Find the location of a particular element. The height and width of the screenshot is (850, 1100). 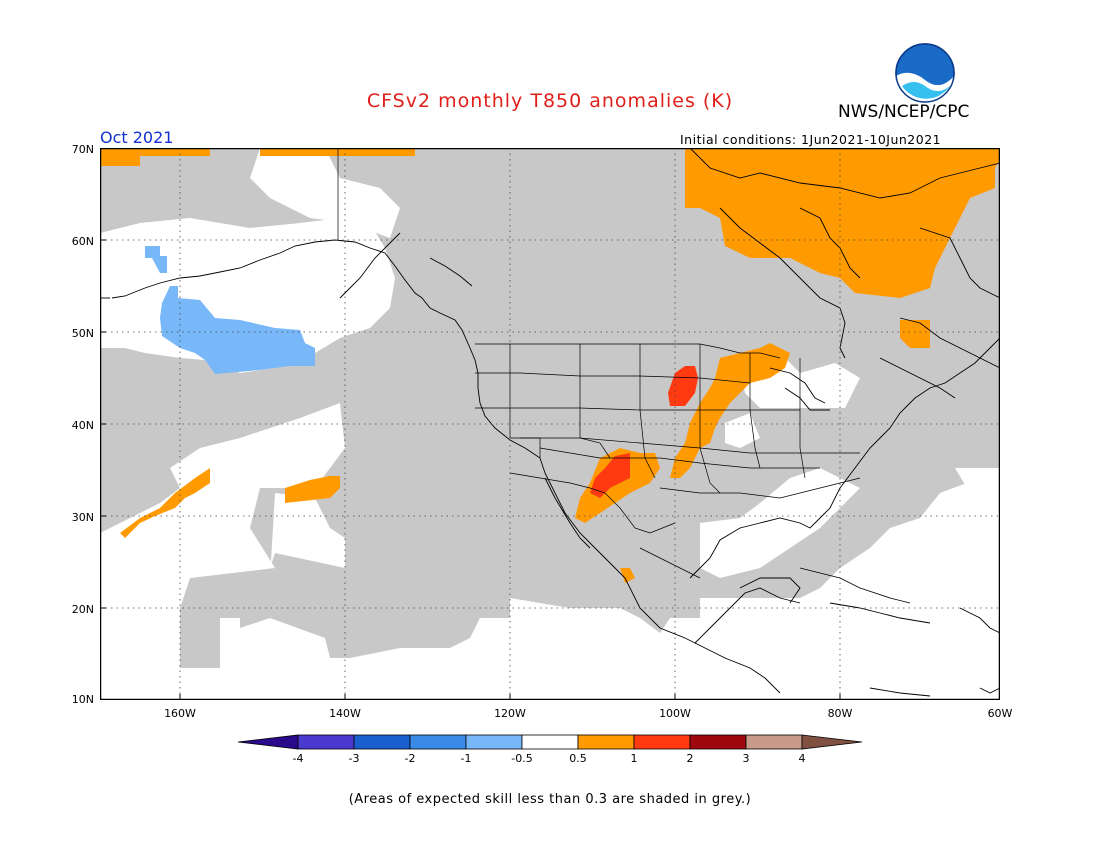

lon-label-80w: 80W is located at coordinates (840, 713).